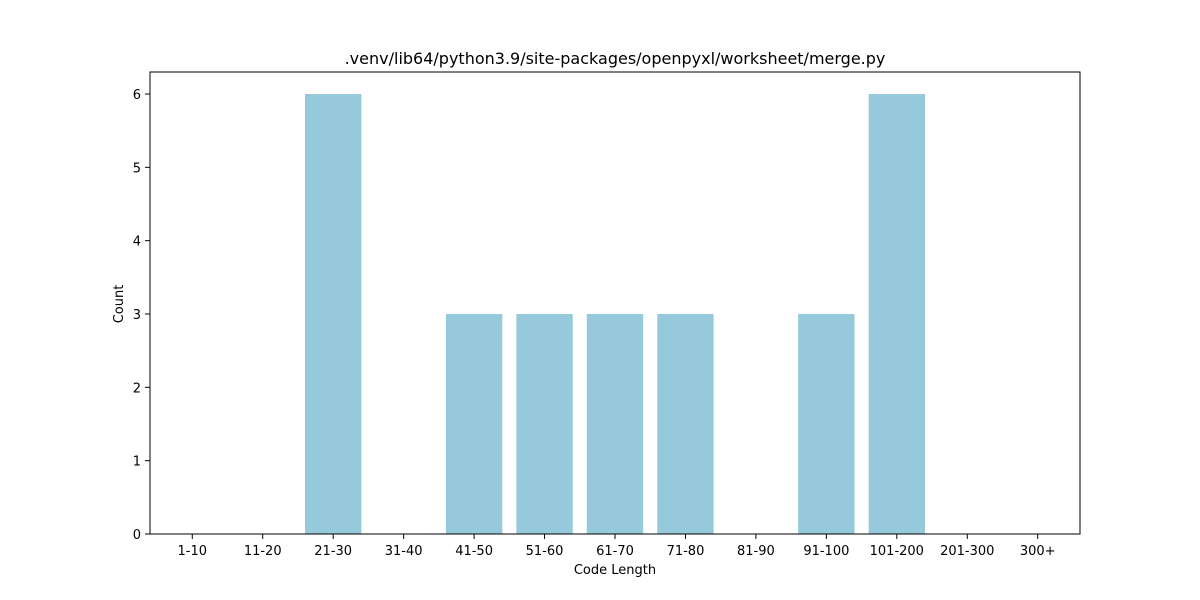 The width and height of the screenshot is (1200, 600). I want to click on x-tick-label: 101-200, so click(897, 551).